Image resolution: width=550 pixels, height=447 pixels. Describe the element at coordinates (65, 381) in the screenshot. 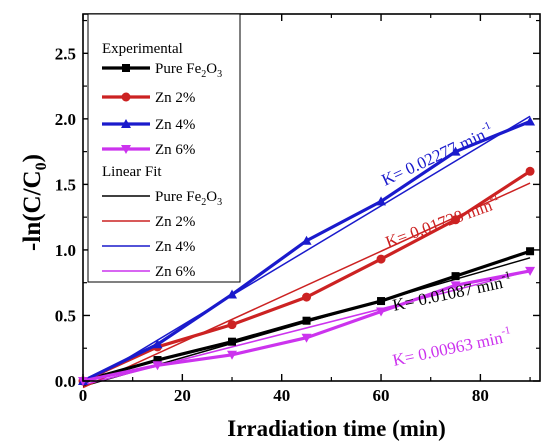

I see `y-tick-label: 0.0` at that location.